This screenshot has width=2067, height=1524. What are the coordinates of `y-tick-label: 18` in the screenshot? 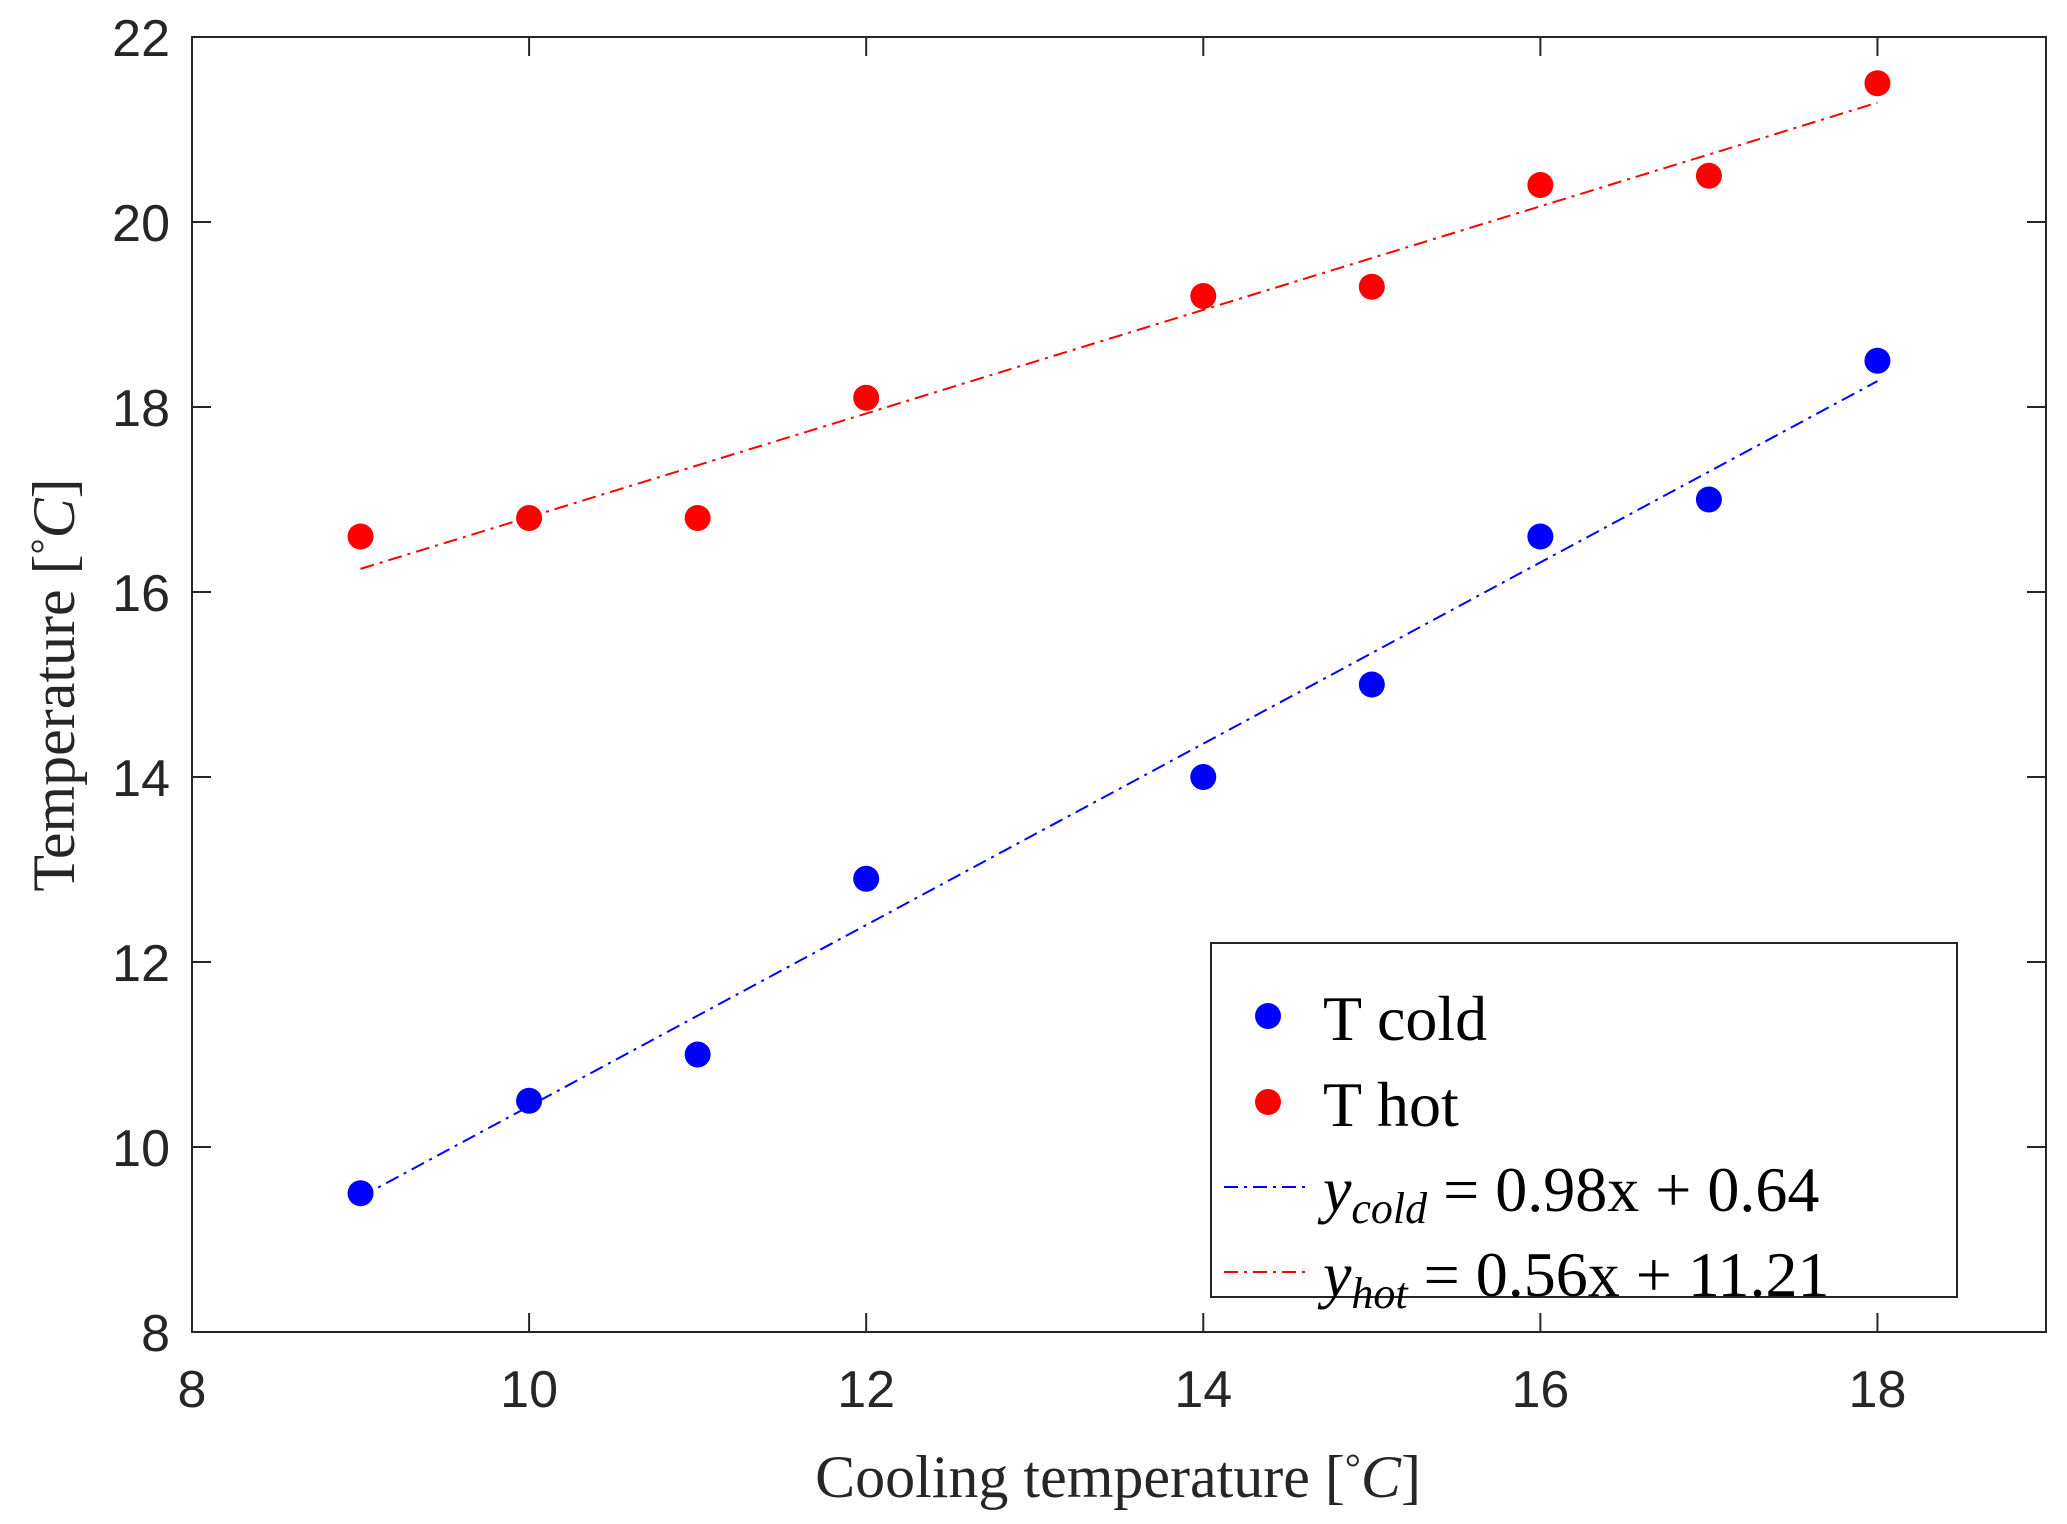 It's located at (141, 409).